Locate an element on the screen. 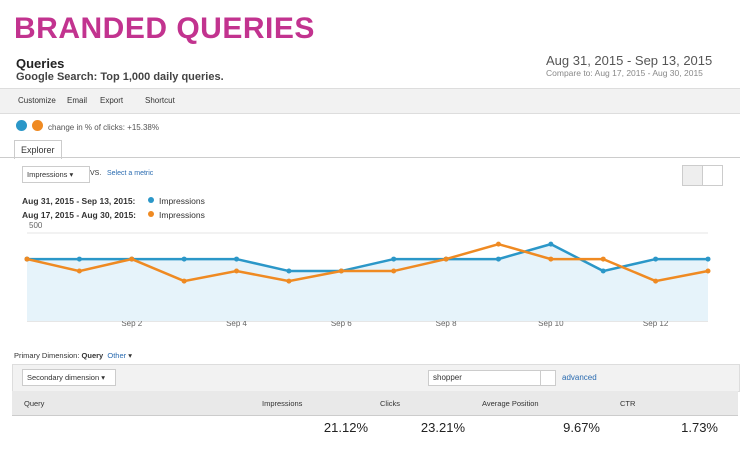  metric-selected: Impressions is located at coordinates (47, 174).